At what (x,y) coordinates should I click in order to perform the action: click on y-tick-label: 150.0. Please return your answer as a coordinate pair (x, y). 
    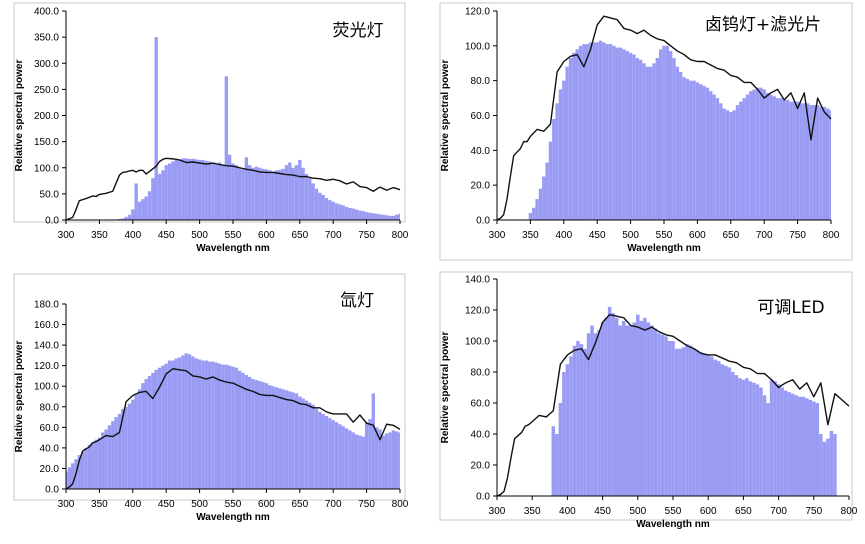
    Looking at the image, I should click on (46, 142).